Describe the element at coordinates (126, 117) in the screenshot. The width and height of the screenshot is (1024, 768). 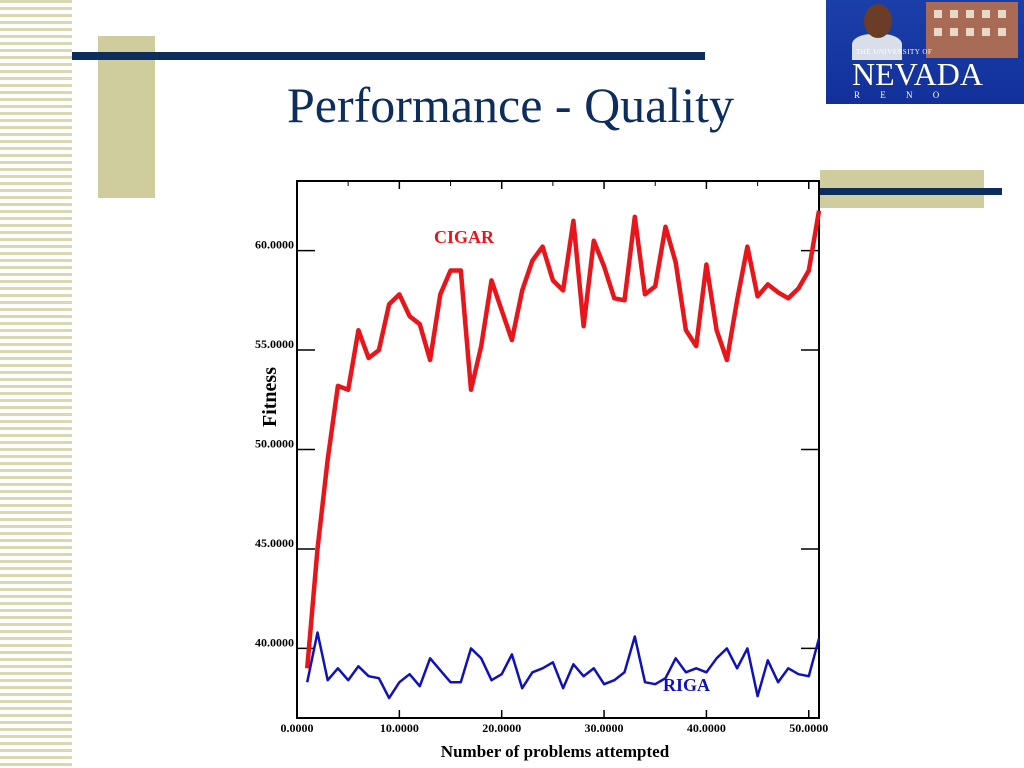
I see `accent-block-left` at that location.